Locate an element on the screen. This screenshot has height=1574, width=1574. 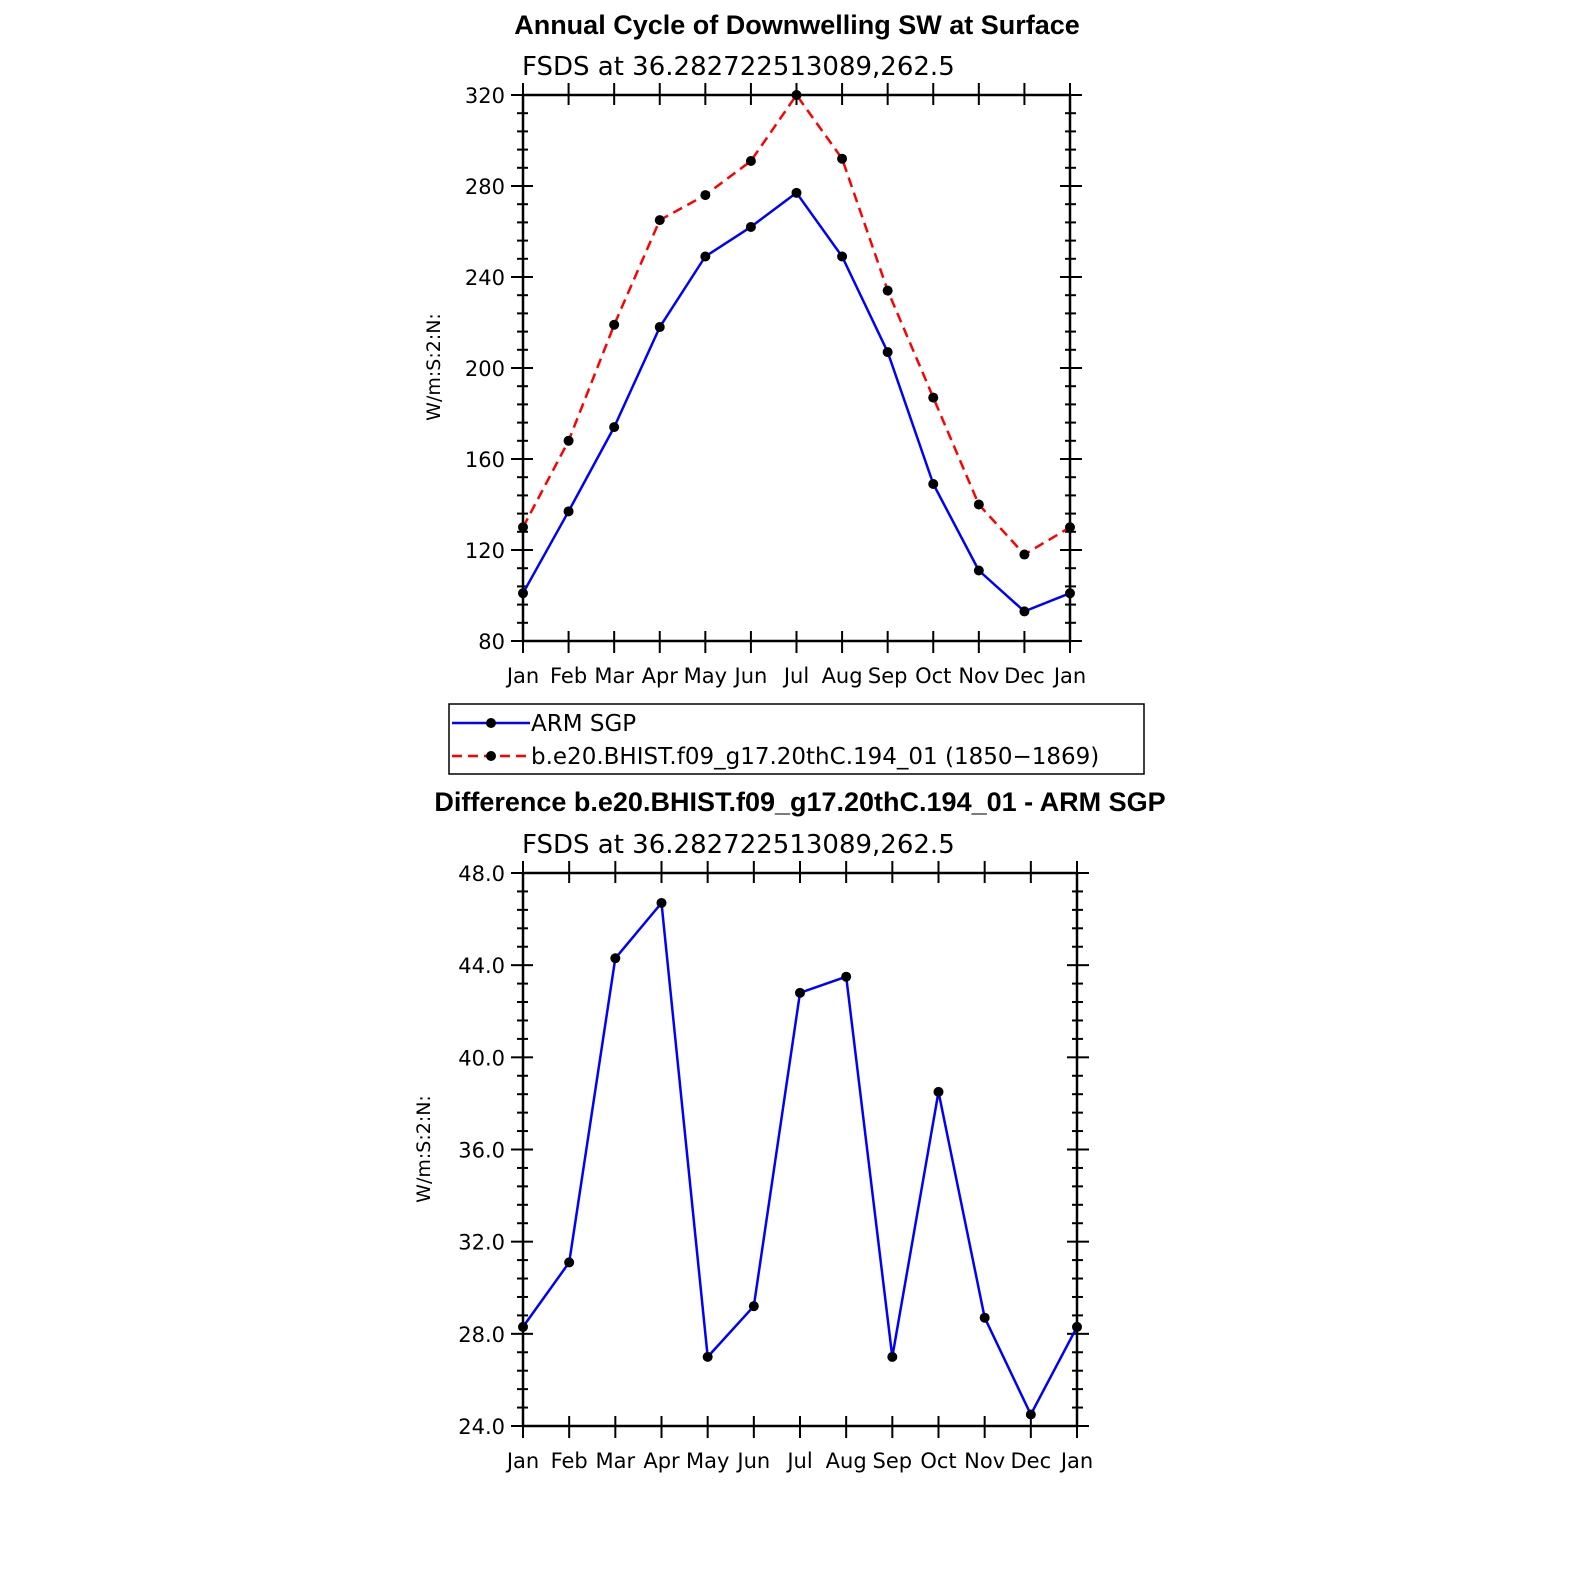
y-tick-labels: 80 120 160 200 240 280 320 is located at coordinates (485, 369).